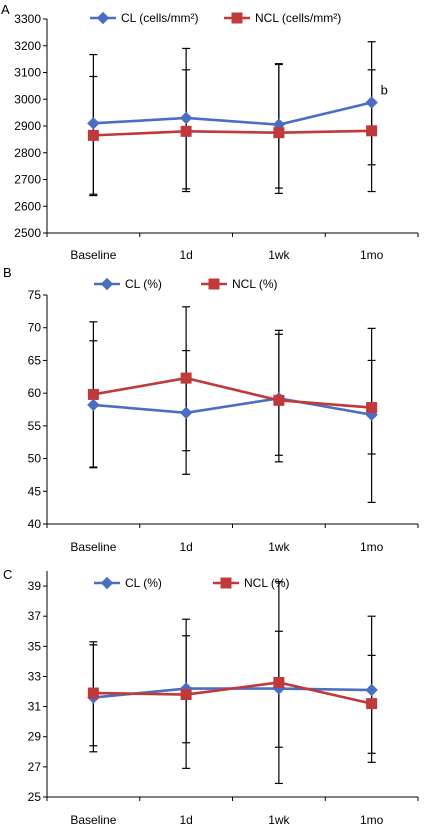 Image resolution: width=424 pixels, height=836 pixels. What do you see at coordinates (35, 295) in the screenshot?
I see `y-tick-label: 75` at bounding box center [35, 295].